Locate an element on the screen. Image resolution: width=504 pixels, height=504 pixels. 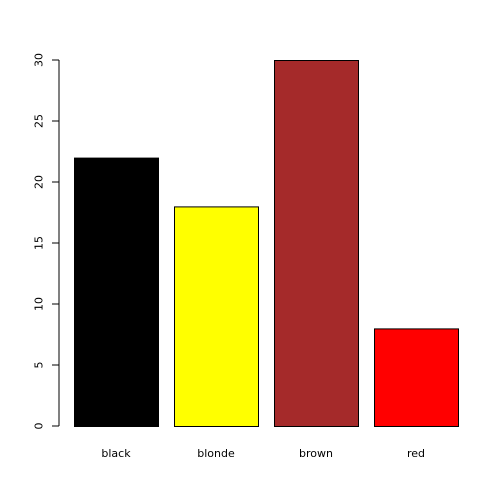
y-tick-label: 20 is located at coordinates (39, 182).